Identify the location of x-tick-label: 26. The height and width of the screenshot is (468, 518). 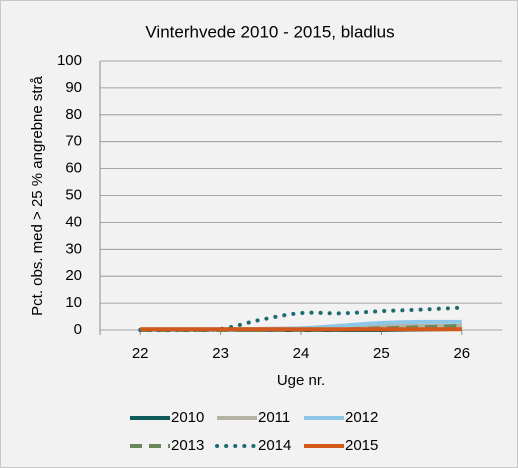
(461, 353).